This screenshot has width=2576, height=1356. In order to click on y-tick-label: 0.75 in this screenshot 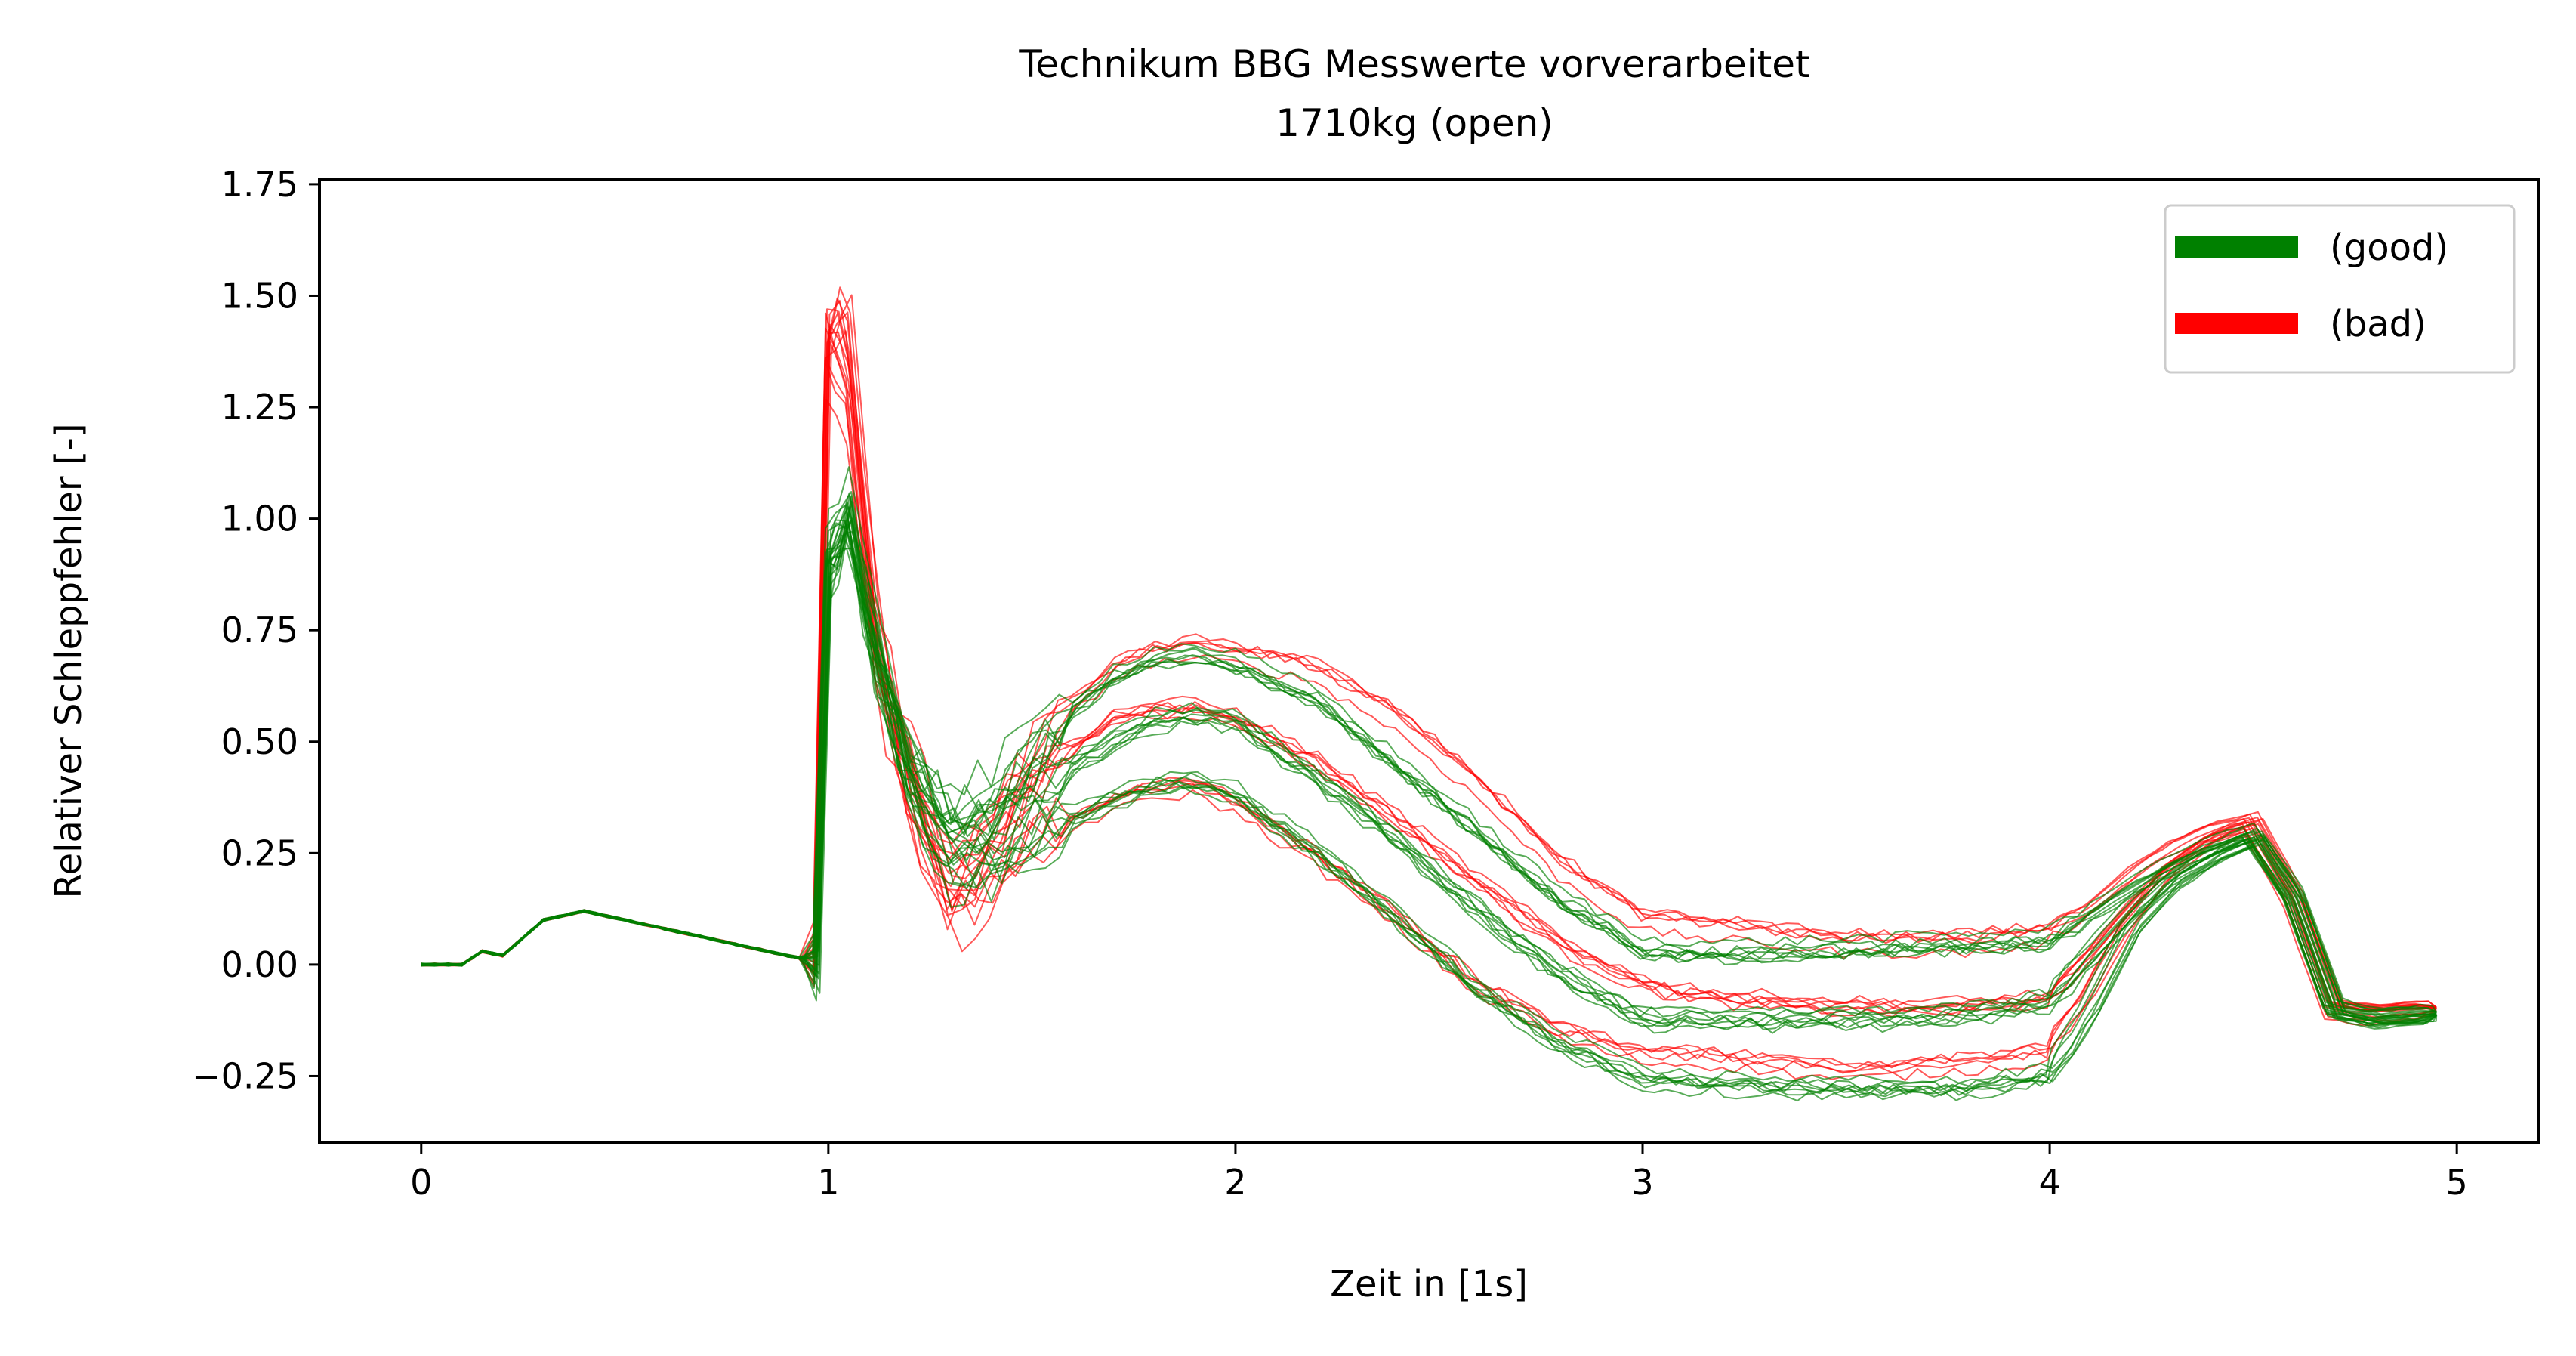, I will do `click(259, 630)`.